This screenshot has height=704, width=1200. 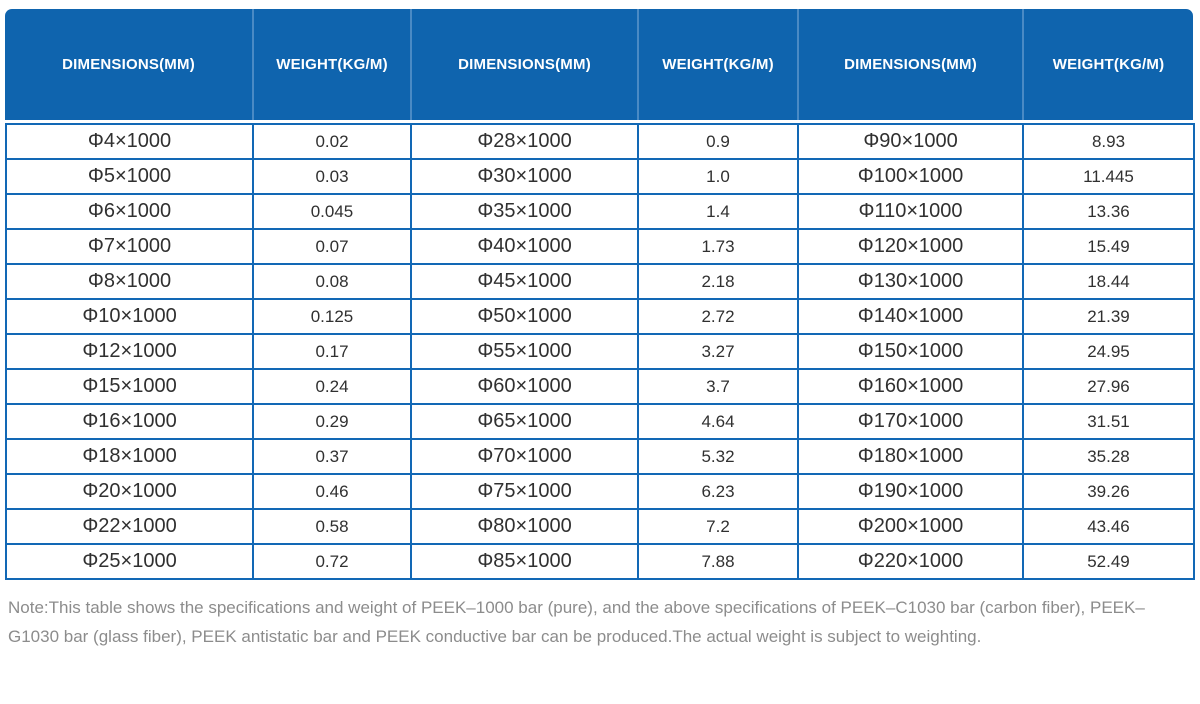 I want to click on dimension-cell: Φ30×1000, so click(x=524, y=176).